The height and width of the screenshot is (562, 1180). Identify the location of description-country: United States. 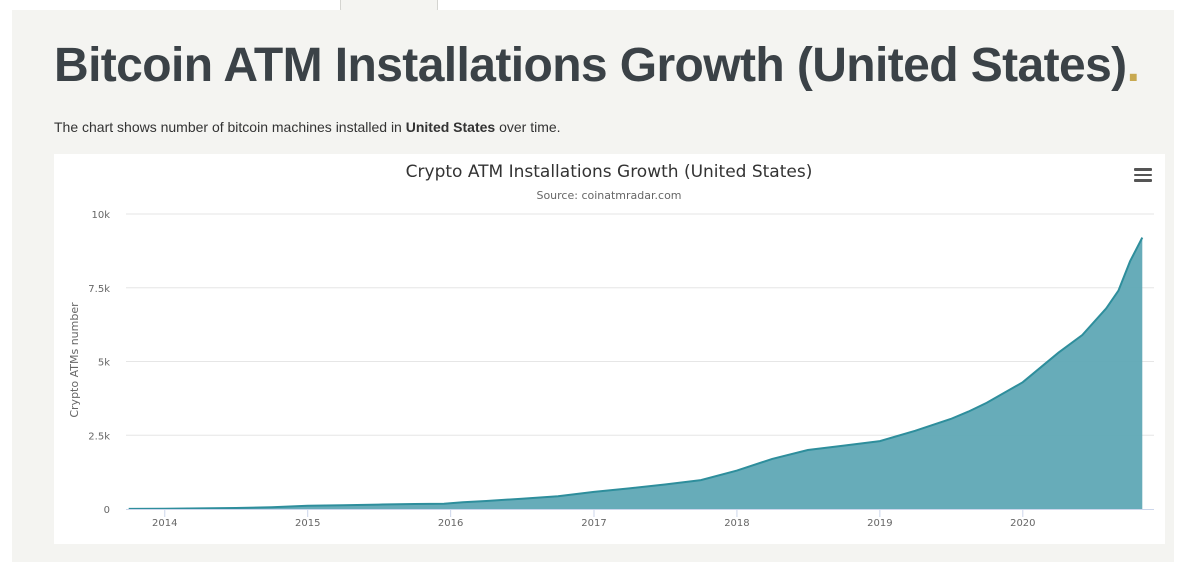
(450, 127).